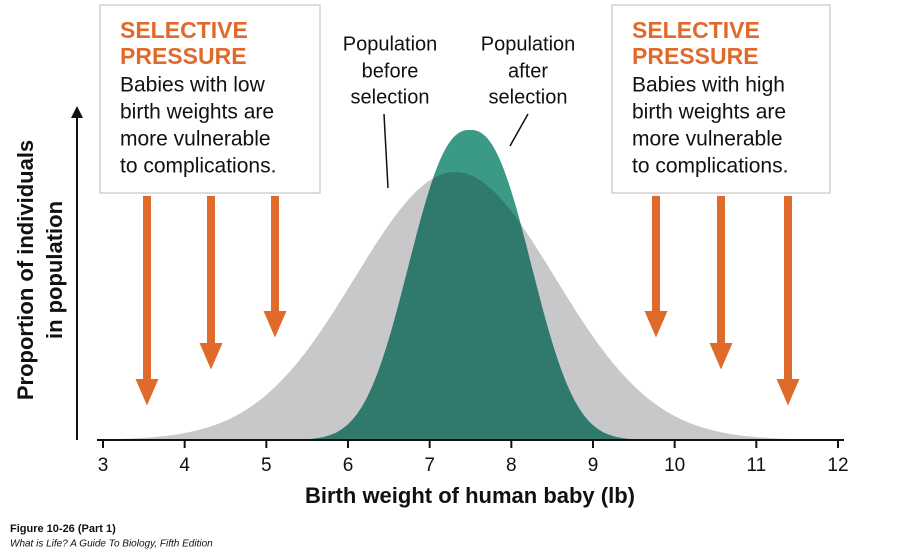 The width and height of the screenshot is (921, 551). I want to click on curve-label: after, so click(528, 71).